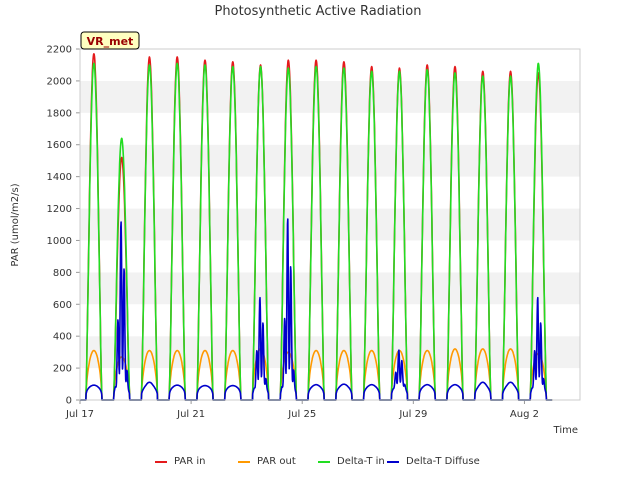  I want to click on y-tick-label: 1400, so click(59, 177).